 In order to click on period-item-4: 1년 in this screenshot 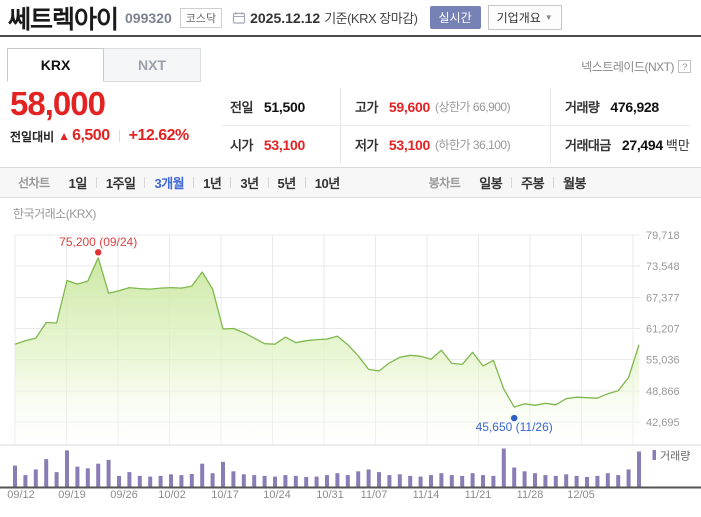, I will do `click(212, 183)`.